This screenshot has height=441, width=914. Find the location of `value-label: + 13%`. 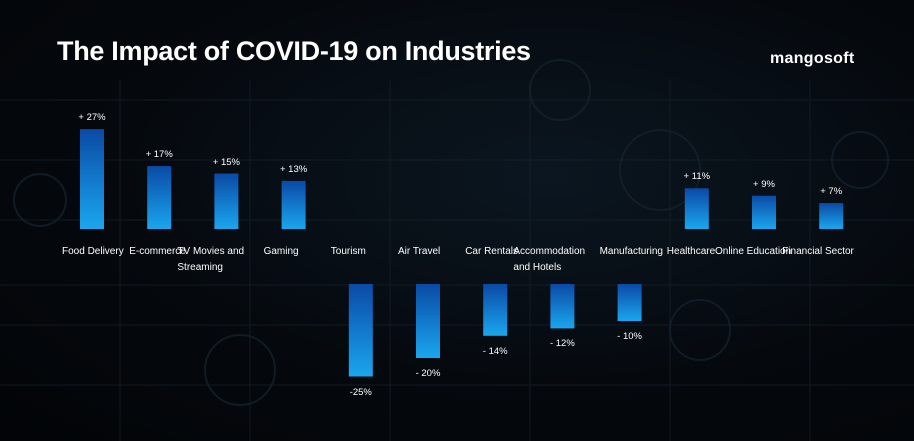

value-label: + 13% is located at coordinates (293, 169).